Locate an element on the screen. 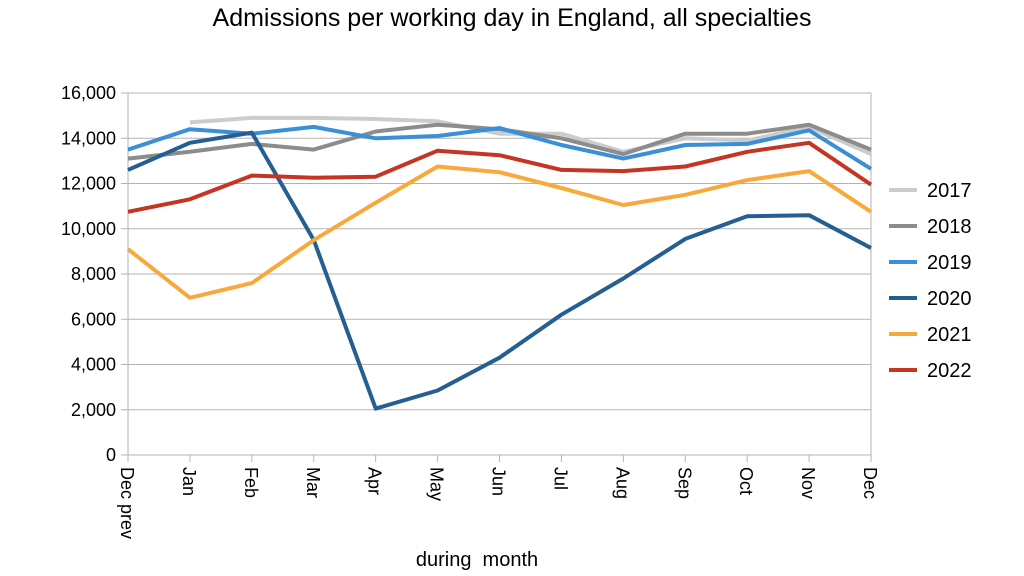  legend-item-2022: 2022 is located at coordinates (930, 371).